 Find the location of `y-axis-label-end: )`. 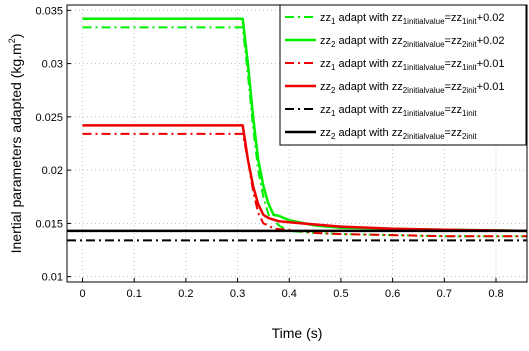

y-axis-label-end: ) is located at coordinates (16, 36).